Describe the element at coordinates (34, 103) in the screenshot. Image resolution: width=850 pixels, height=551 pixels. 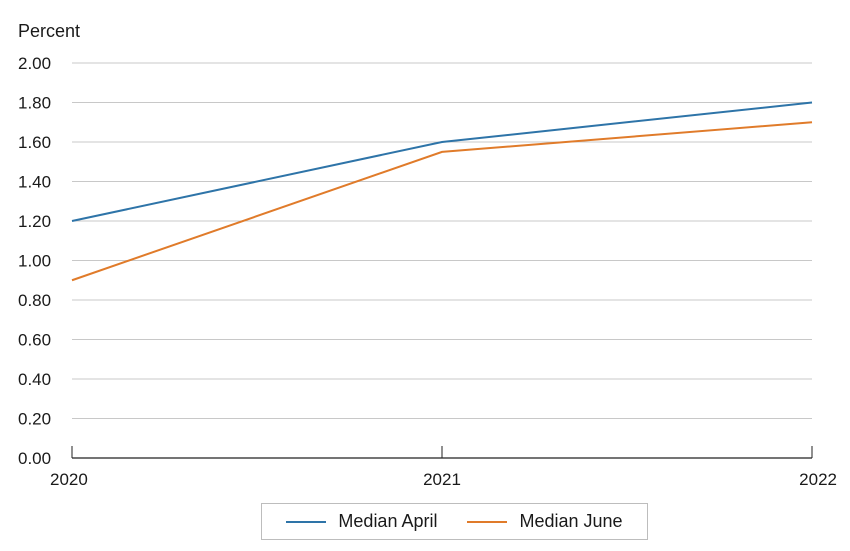
I see `y-tick-label: 1.80` at that location.